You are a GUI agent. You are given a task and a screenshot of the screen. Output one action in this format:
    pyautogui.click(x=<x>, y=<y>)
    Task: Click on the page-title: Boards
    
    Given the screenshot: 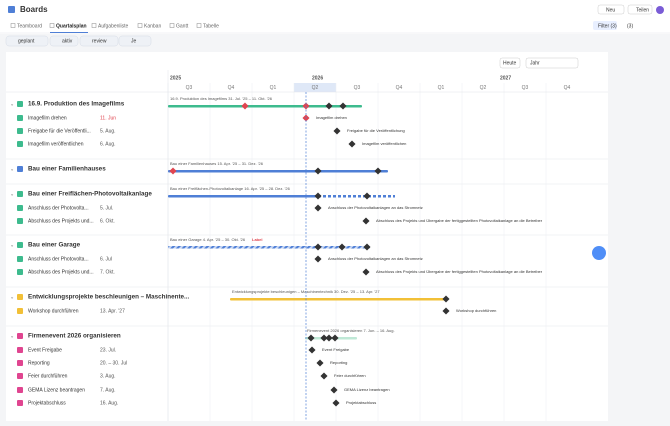 What is the action you would take?
    pyautogui.click(x=34, y=9)
    